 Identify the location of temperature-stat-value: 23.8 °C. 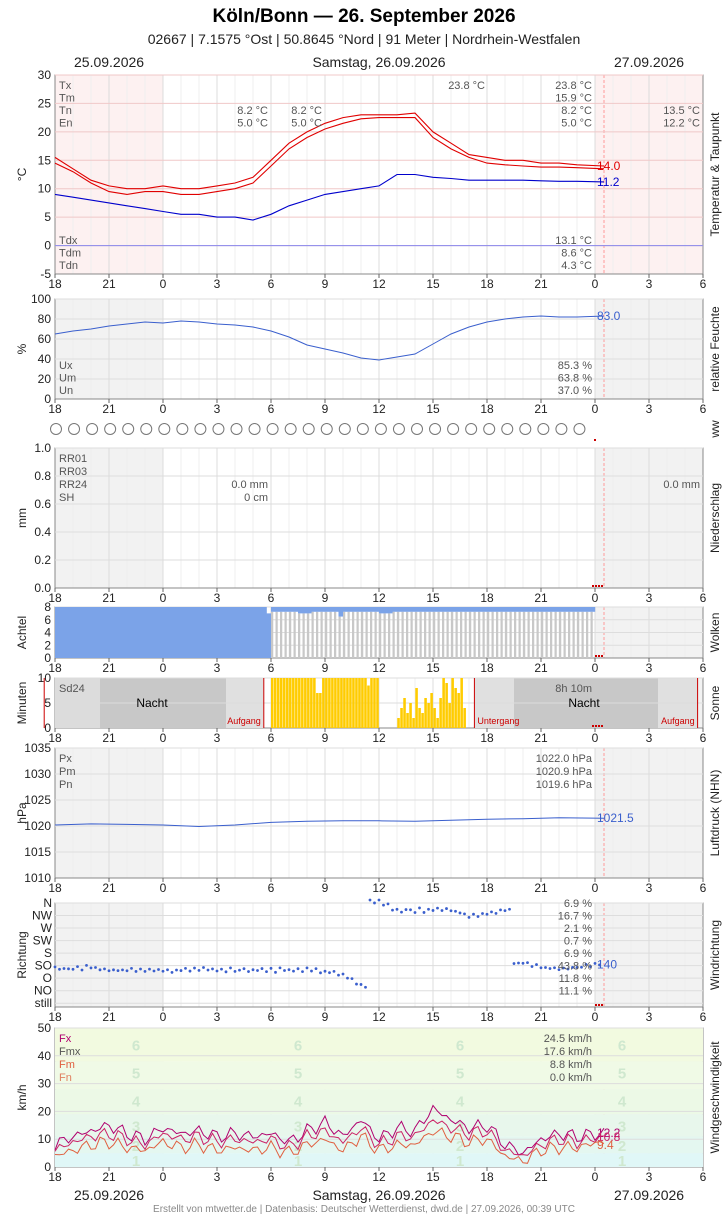
(573, 86).